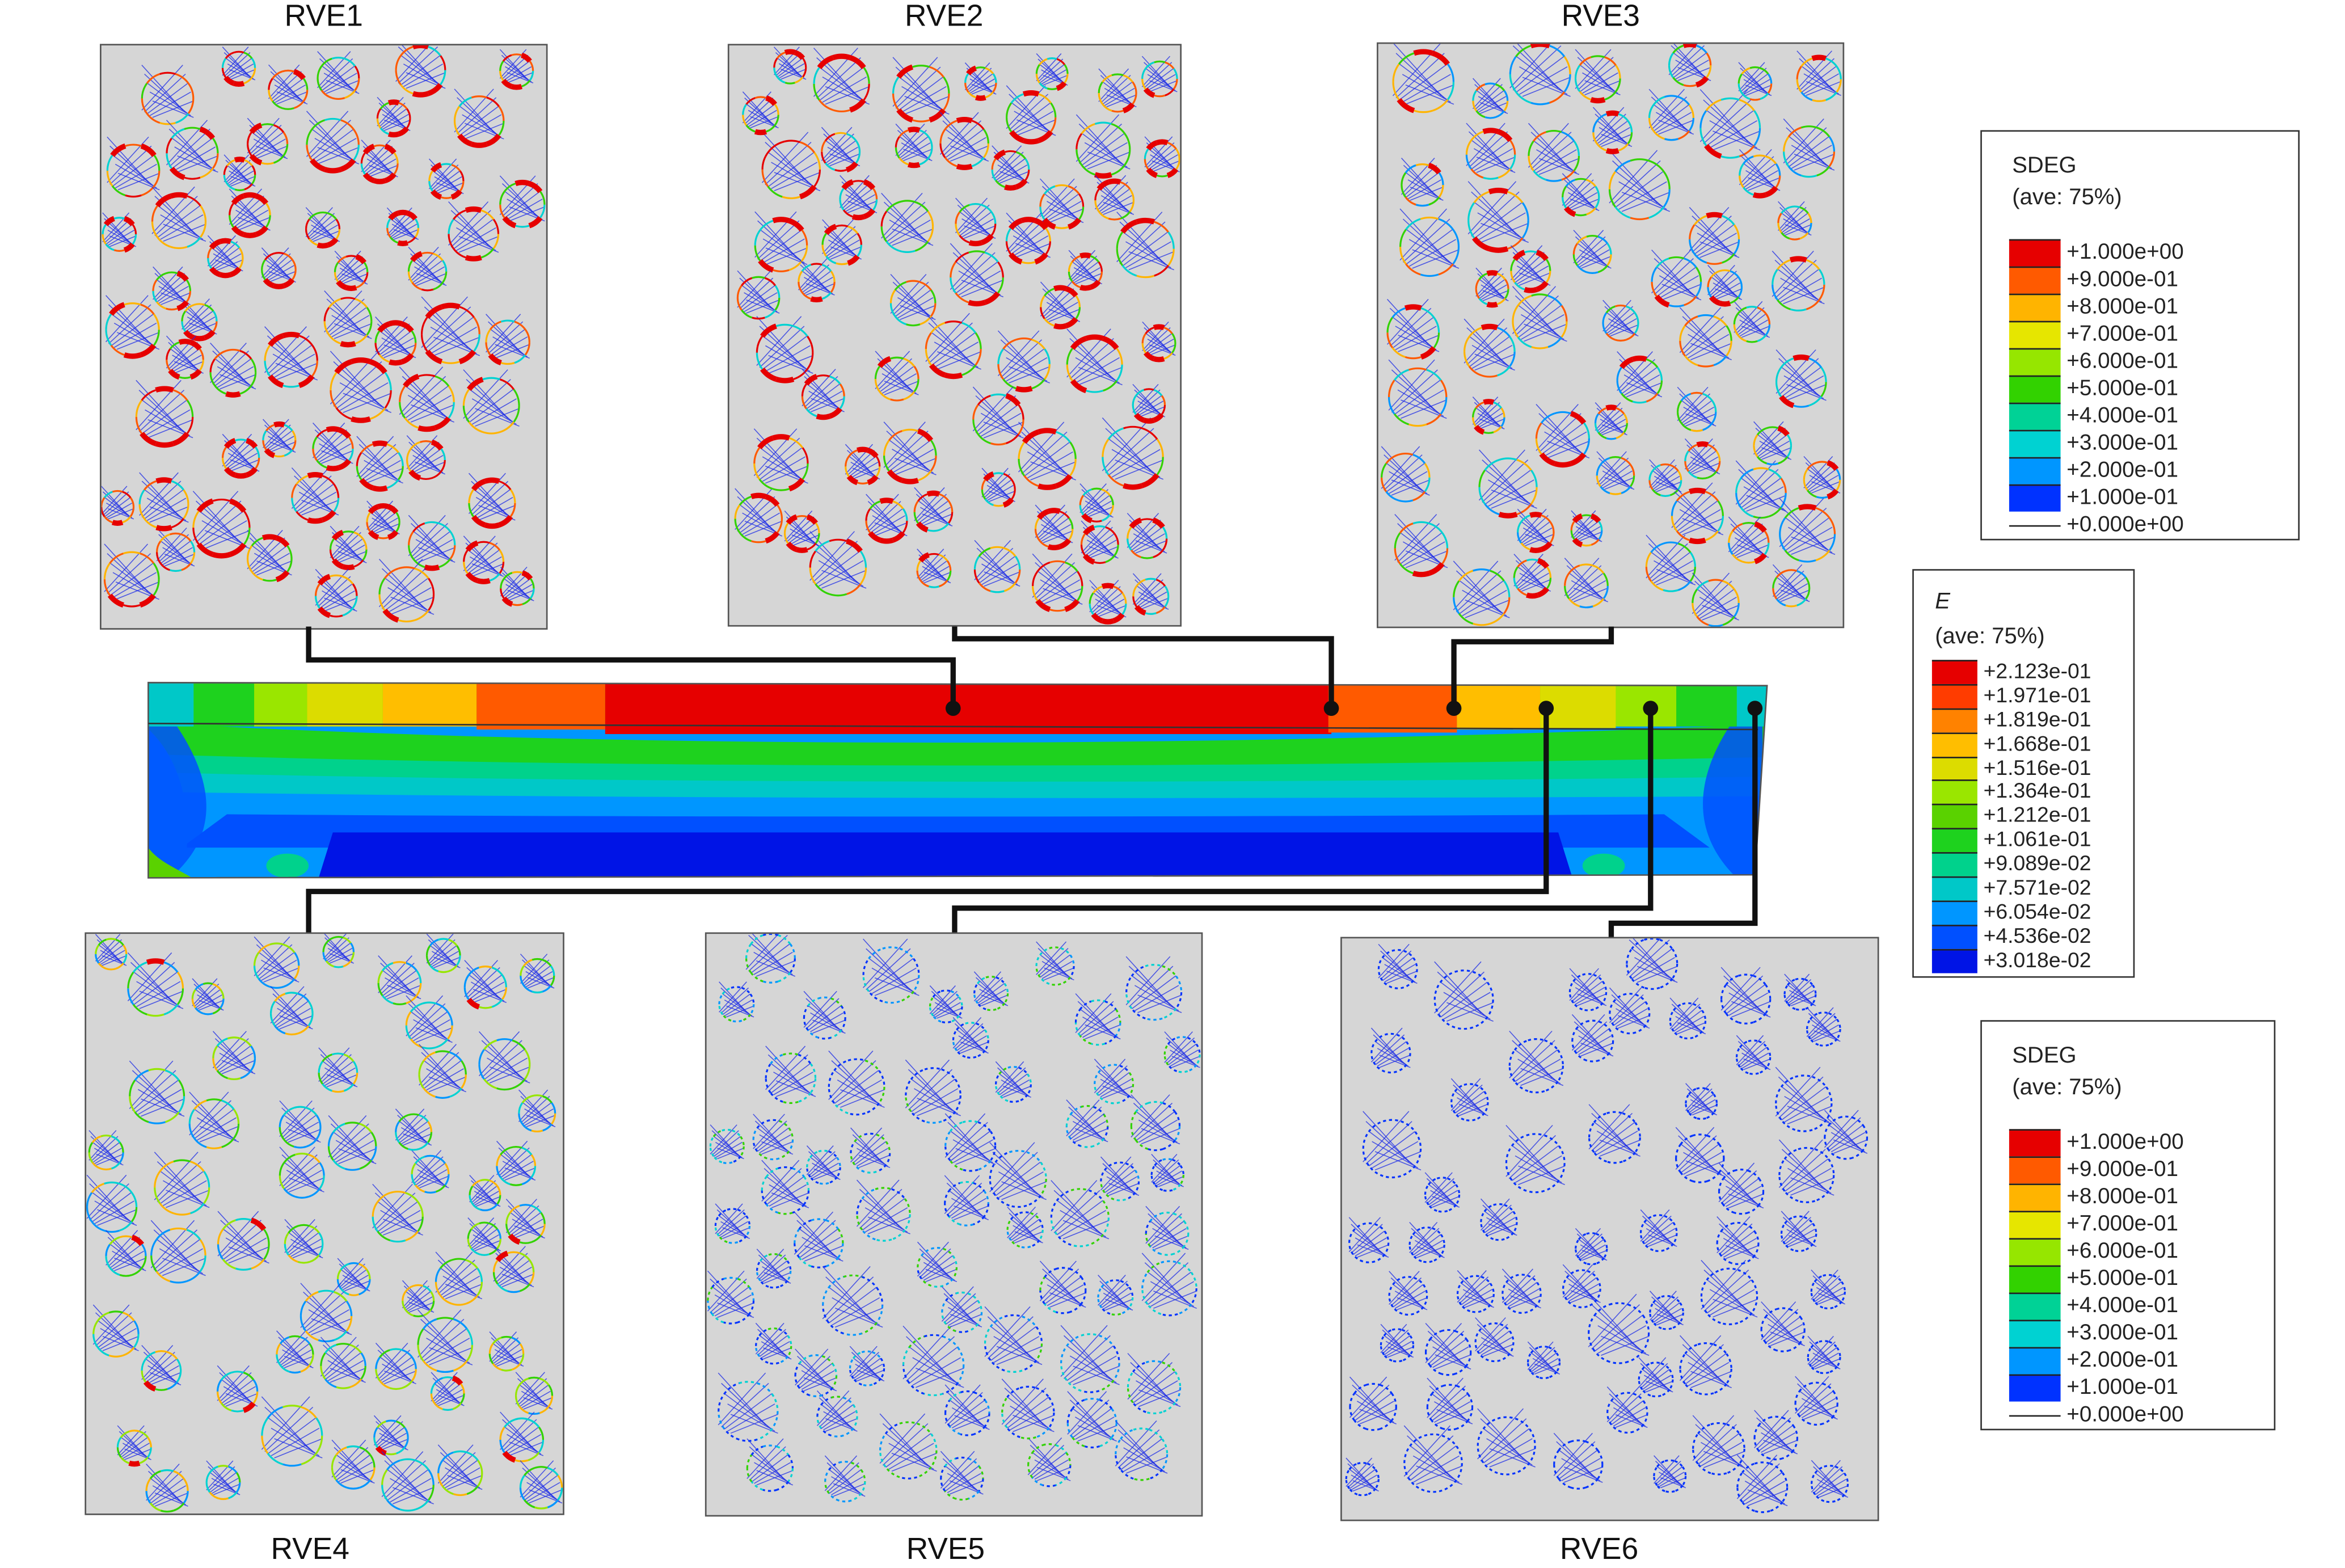 Image resolution: width=2345 pixels, height=1568 pixels. I want to click on legend-entry: +1.668e-01, so click(2011, 743).